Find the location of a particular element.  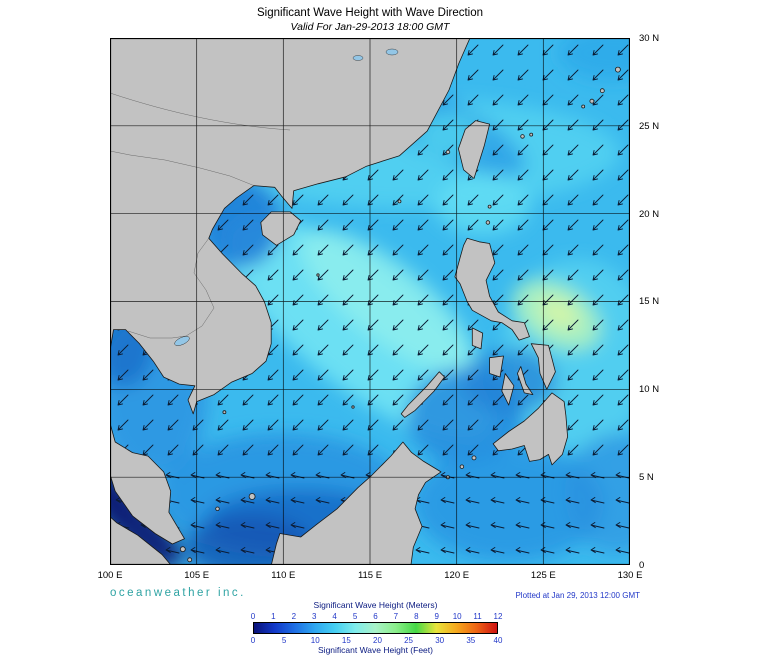

lat-tick: 15 N is located at coordinates (649, 301).